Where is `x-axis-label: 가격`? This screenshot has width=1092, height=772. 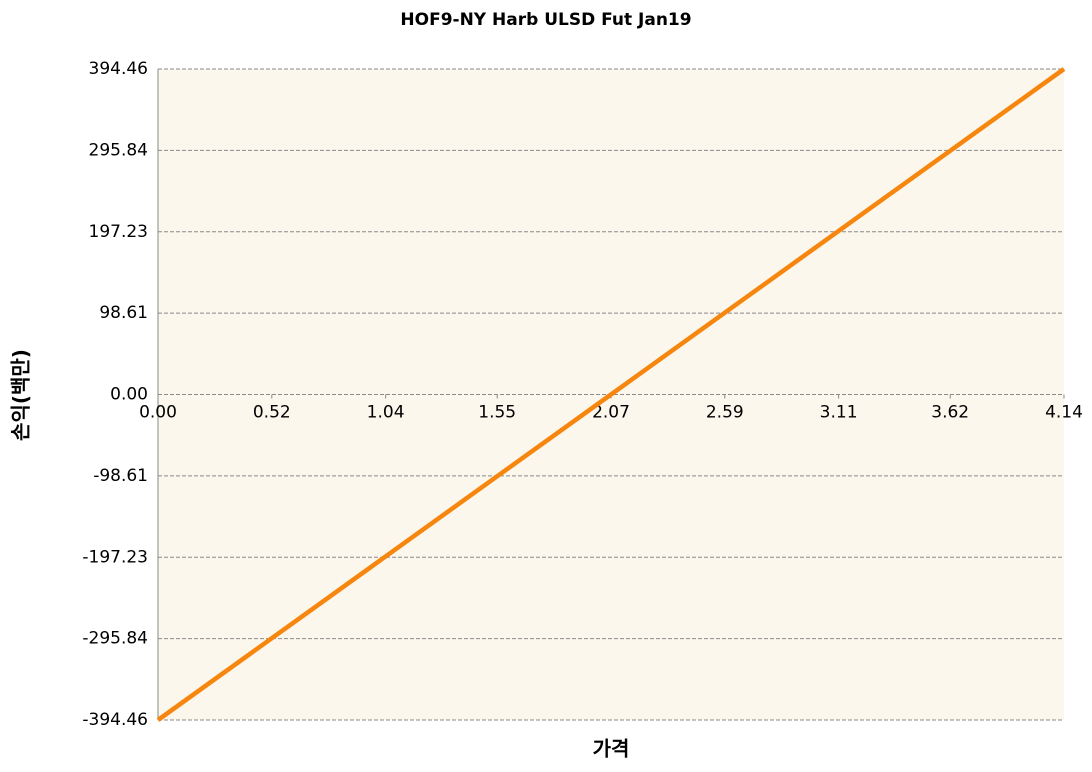
x-axis-label: 가격 is located at coordinates (611, 749).